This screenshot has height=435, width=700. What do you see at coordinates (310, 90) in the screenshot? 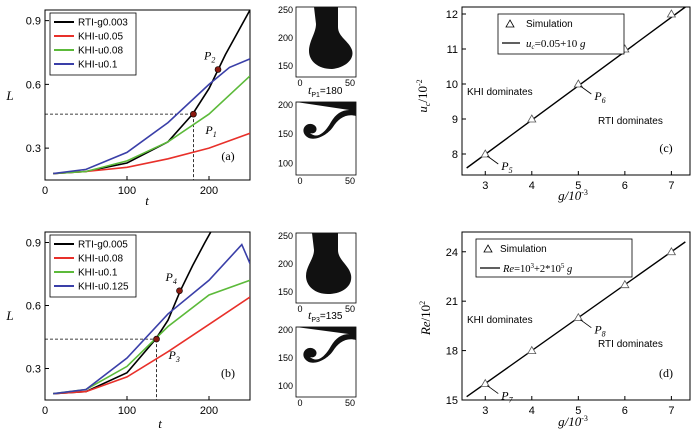
I see `inset-a1-time-symbol: t` at bounding box center [310, 90].